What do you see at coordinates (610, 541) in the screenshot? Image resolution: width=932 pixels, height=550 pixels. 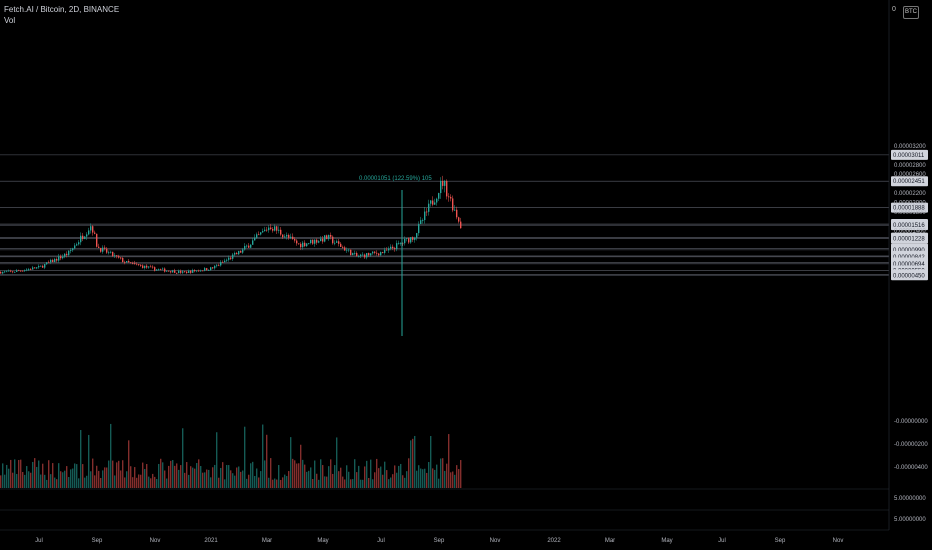 I see `x-tick-label: Mar` at bounding box center [610, 541].